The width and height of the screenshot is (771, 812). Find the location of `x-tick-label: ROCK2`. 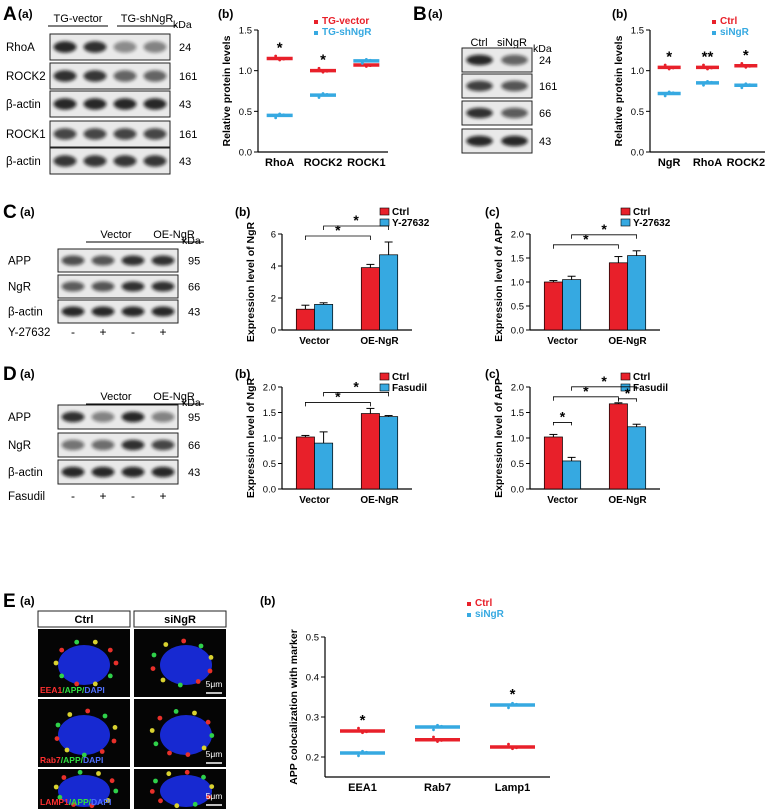

x-tick-label: ROCK2 is located at coordinates (746, 163).